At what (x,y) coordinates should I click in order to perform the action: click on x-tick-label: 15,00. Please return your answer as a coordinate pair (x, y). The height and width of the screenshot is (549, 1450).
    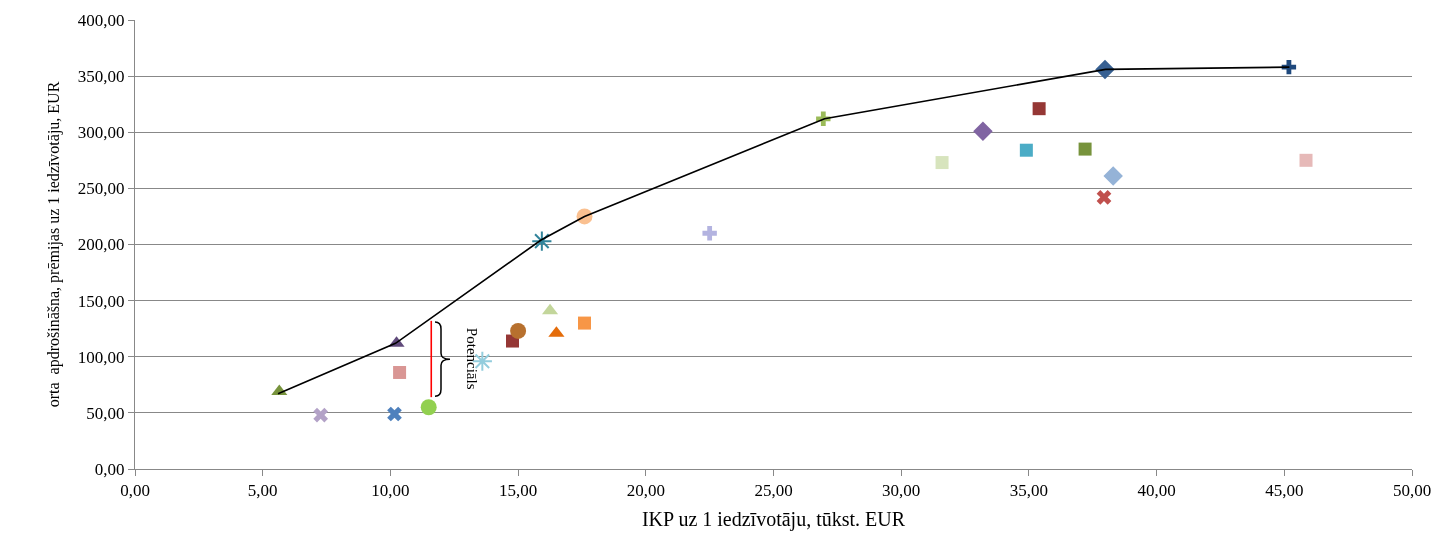
    Looking at the image, I should click on (518, 491).